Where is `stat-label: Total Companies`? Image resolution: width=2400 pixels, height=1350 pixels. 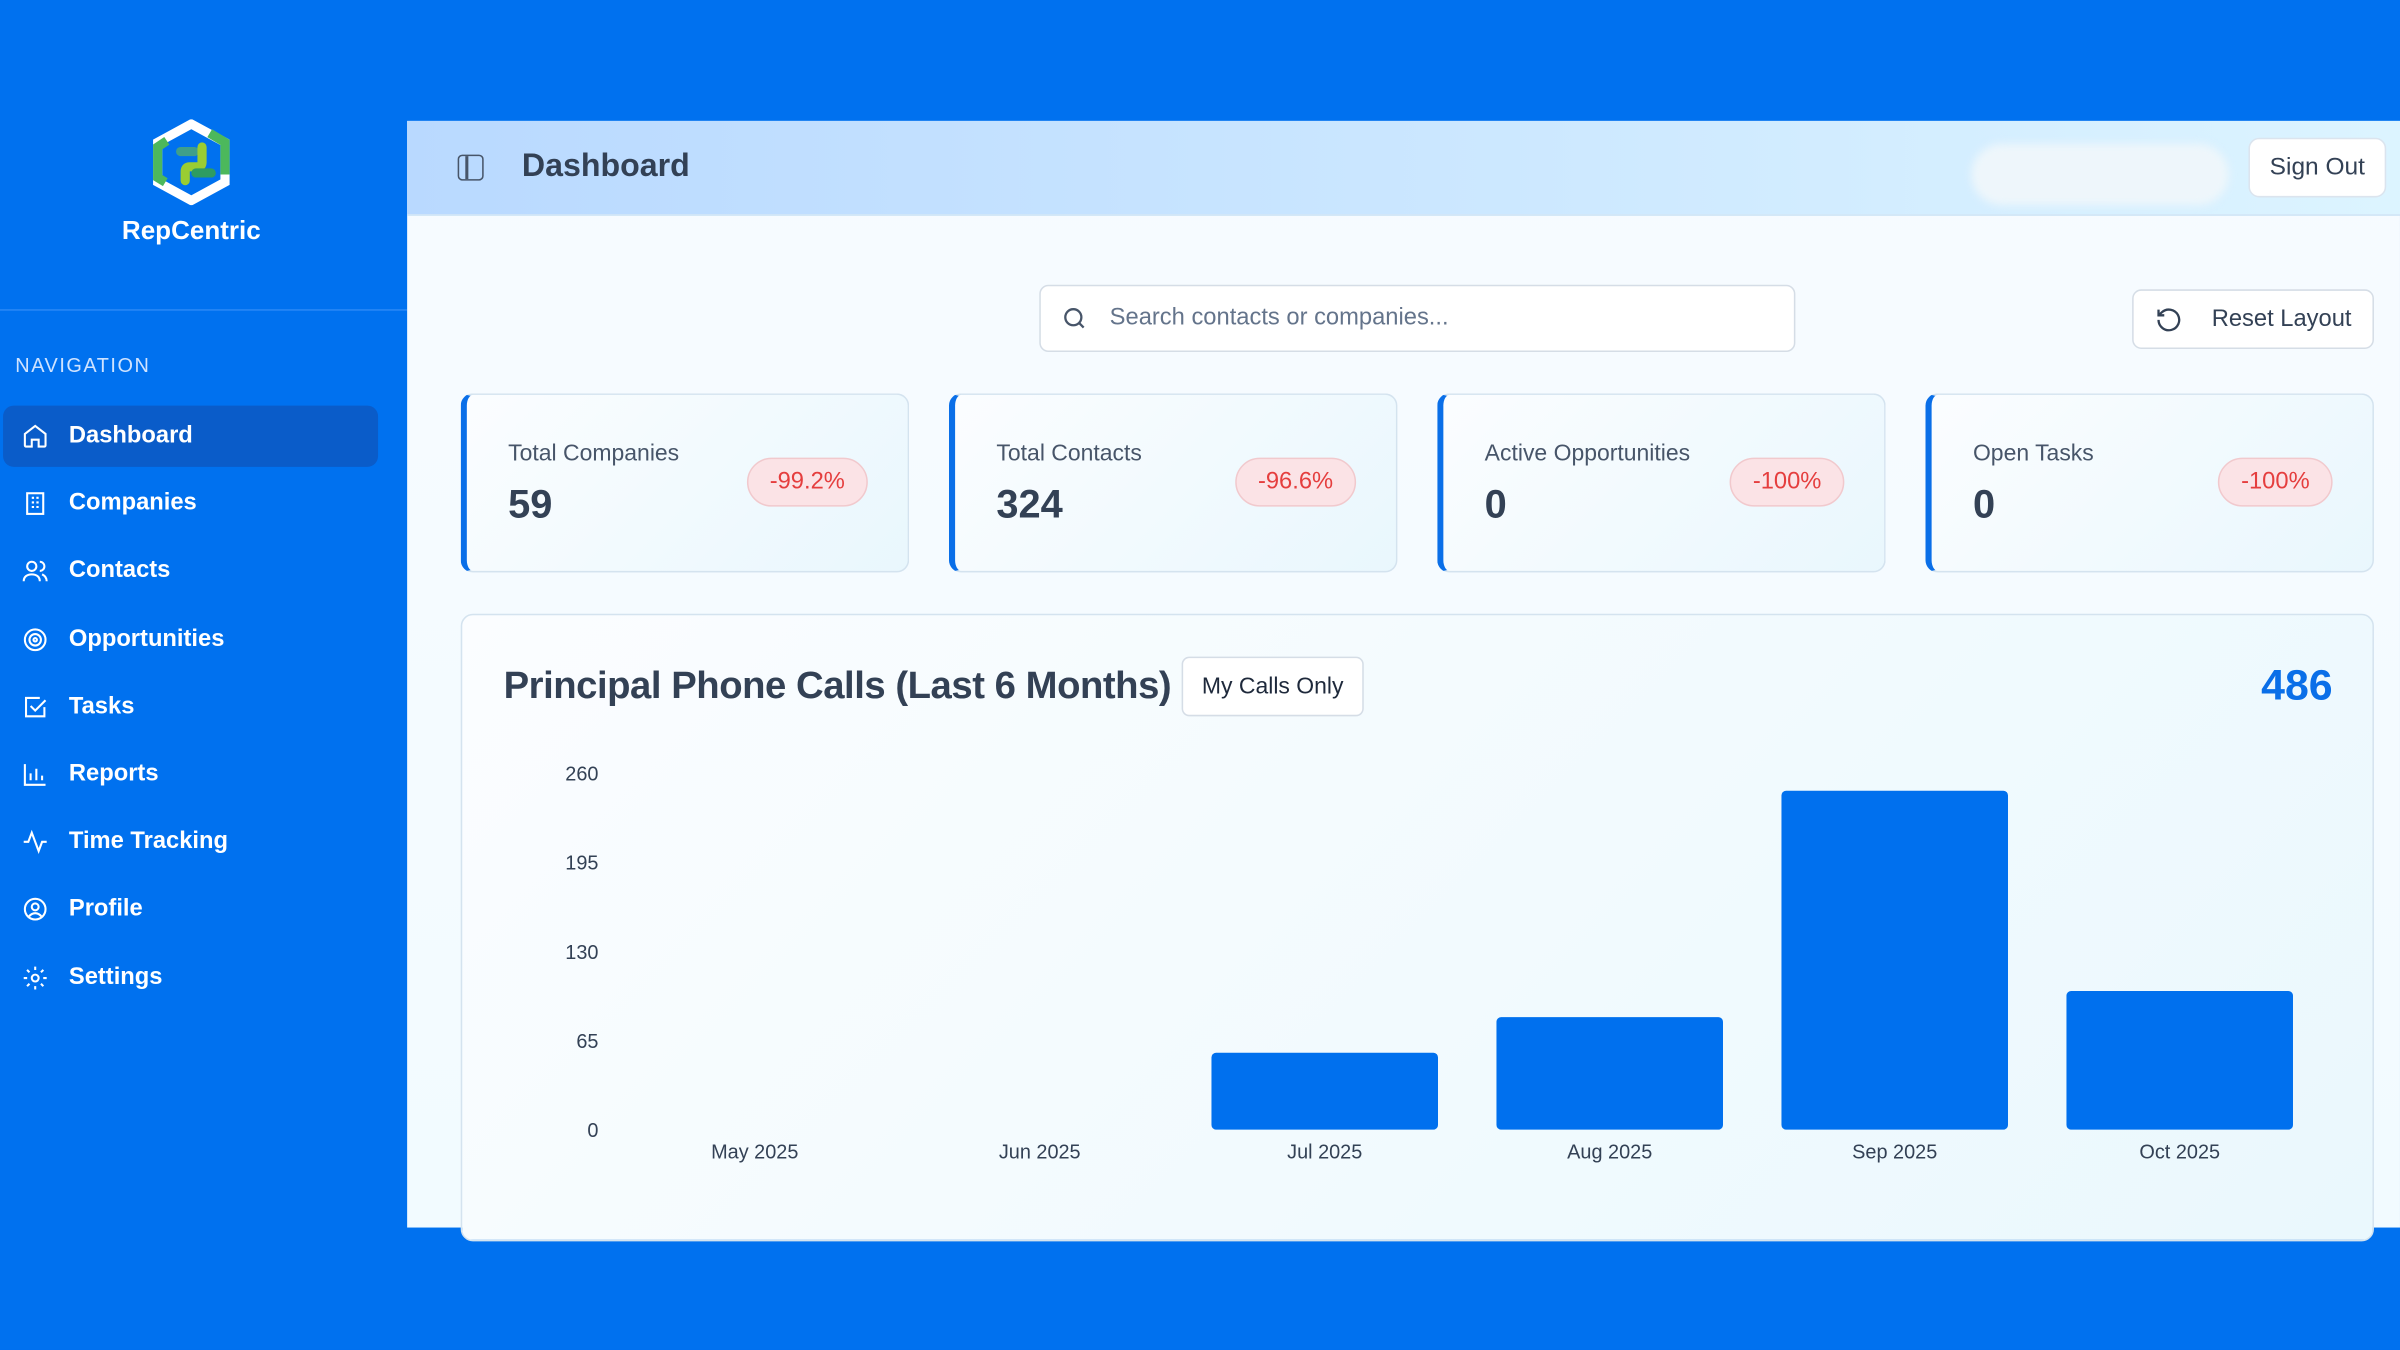 stat-label: Total Companies is located at coordinates (594, 453).